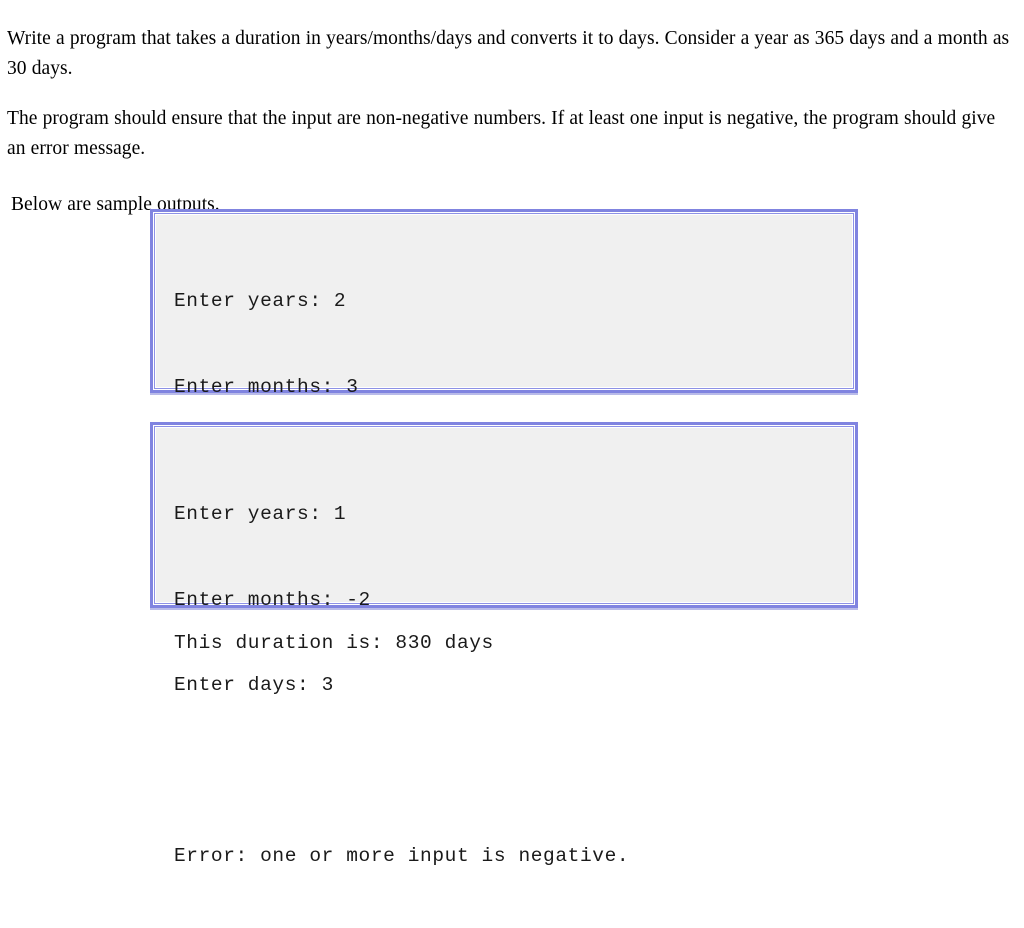 The height and width of the screenshot is (928, 1024). What do you see at coordinates (402, 856) in the screenshot?
I see `console-line: Error: one or more input is negative.` at bounding box center [402, 856].